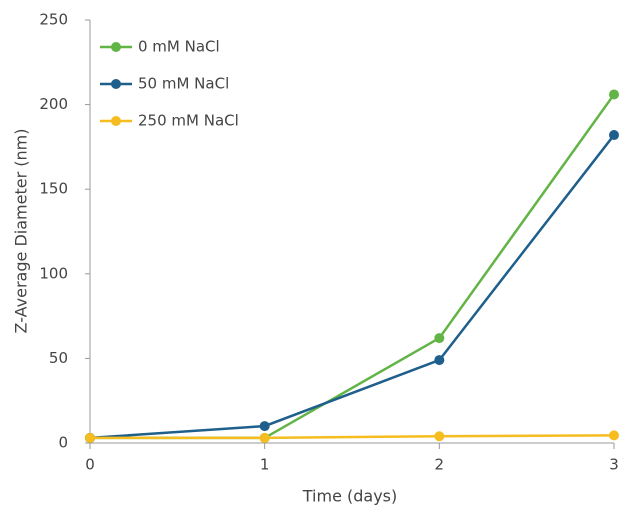  What do you see at coordinates (53, 273) in the screenshot?
I see `y-tick-label: 100` at bounding box center [53, 273].